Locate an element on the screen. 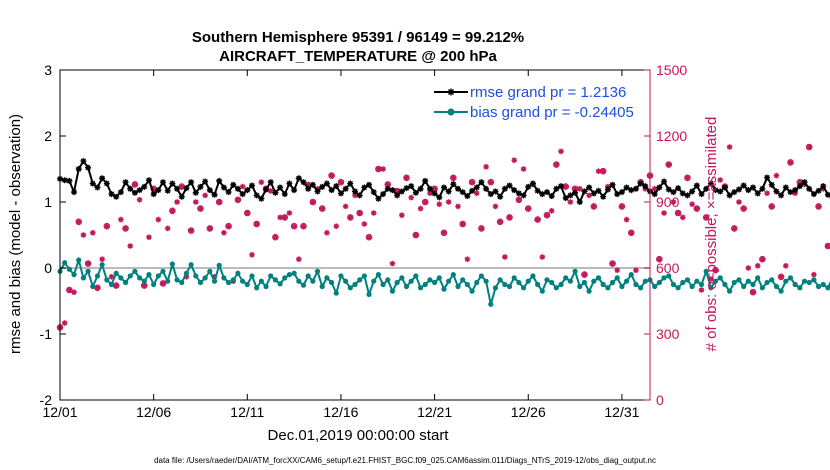 Image resolution: width=830 pixels, height=470 pixels. legend-bias-label: bias grand pr = -0.24405 is located at coordinates (552, 112).